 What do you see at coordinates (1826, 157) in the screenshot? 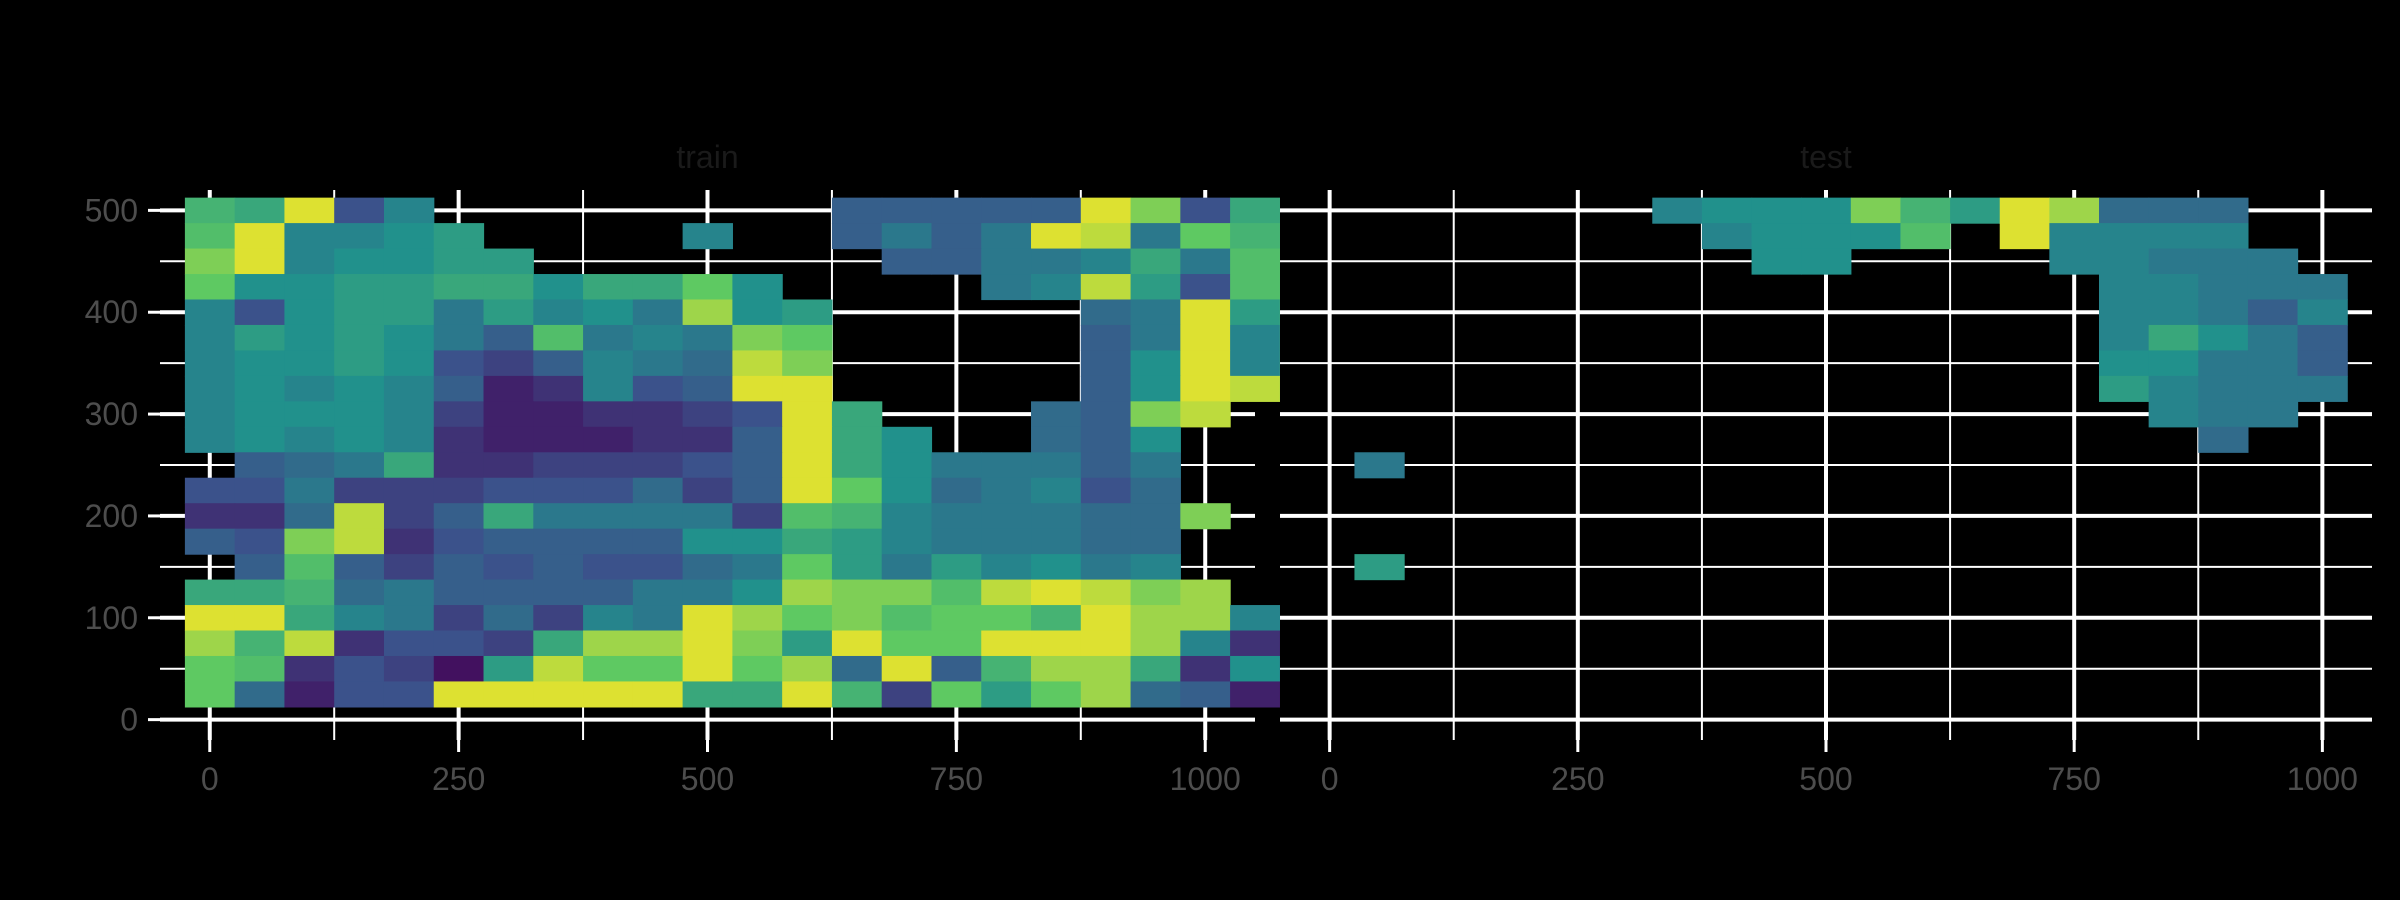
I see `facet-label-test: test` at bounding box center [1826, 157].